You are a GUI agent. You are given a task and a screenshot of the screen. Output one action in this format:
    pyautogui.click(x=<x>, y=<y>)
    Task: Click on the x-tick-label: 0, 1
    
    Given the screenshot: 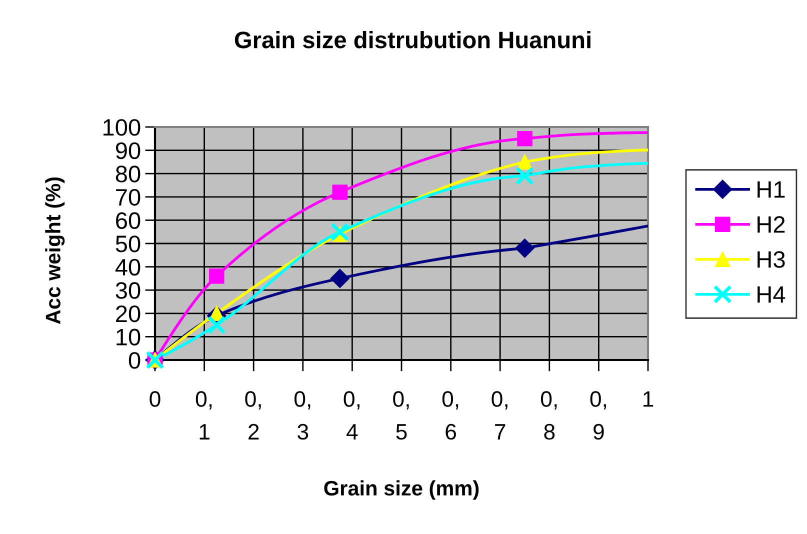 What is the action you would take?
    pyautogui.click(x=204, y=415)
    